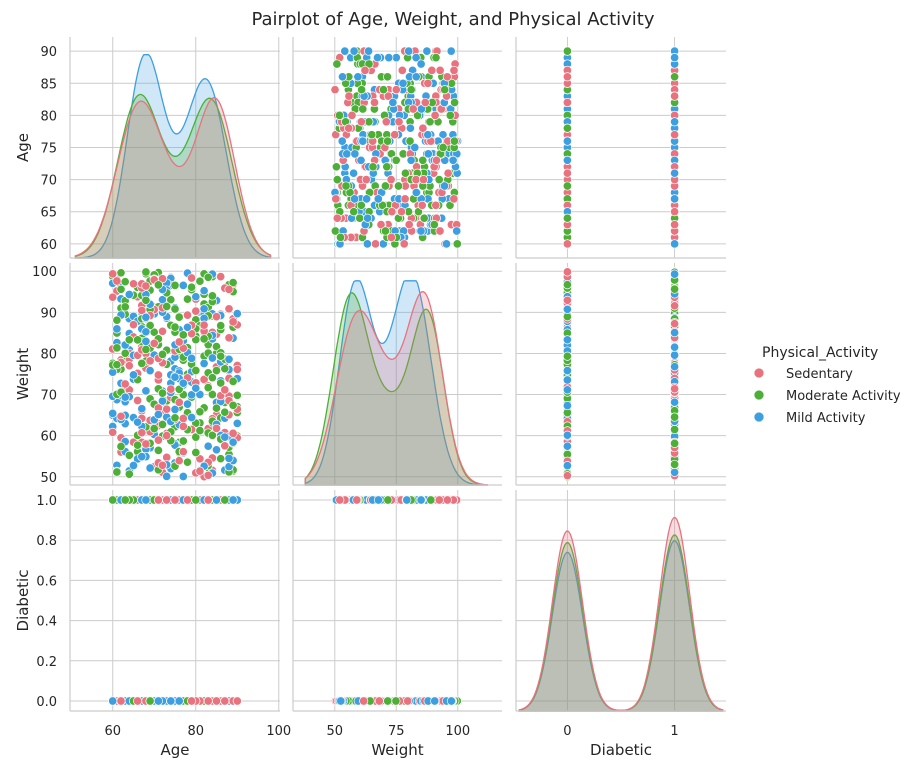  What do you see at coordinates (620, 148) in the screenshot?
I see `panel-age-vs-diabetic` at bounding box center [620, 148].